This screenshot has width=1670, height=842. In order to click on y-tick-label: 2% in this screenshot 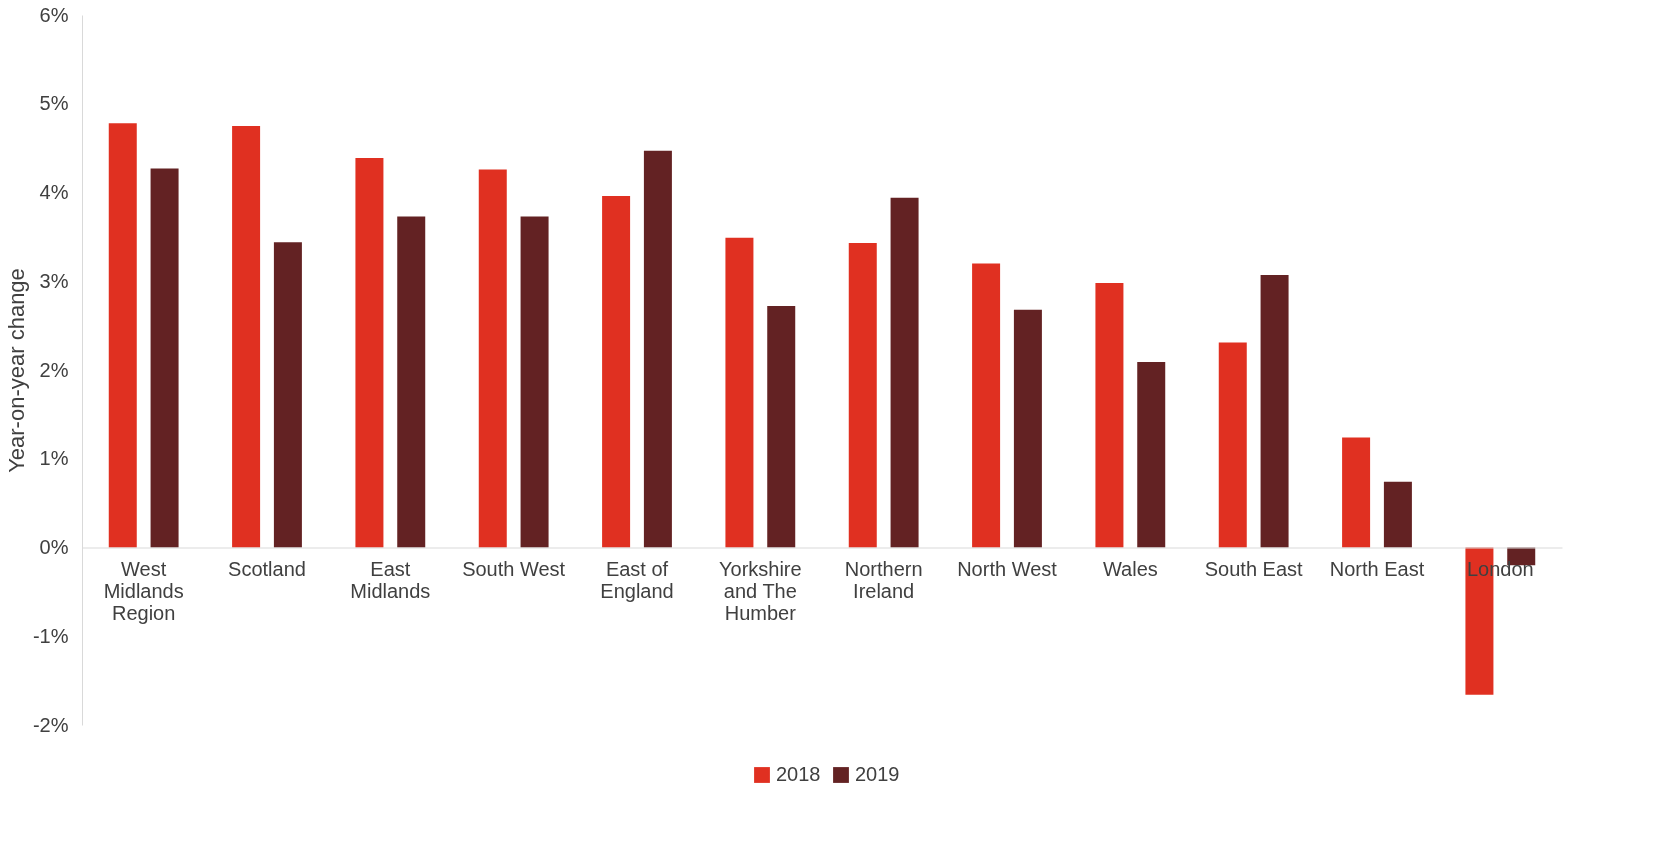, I will do `click(54, 369)`.